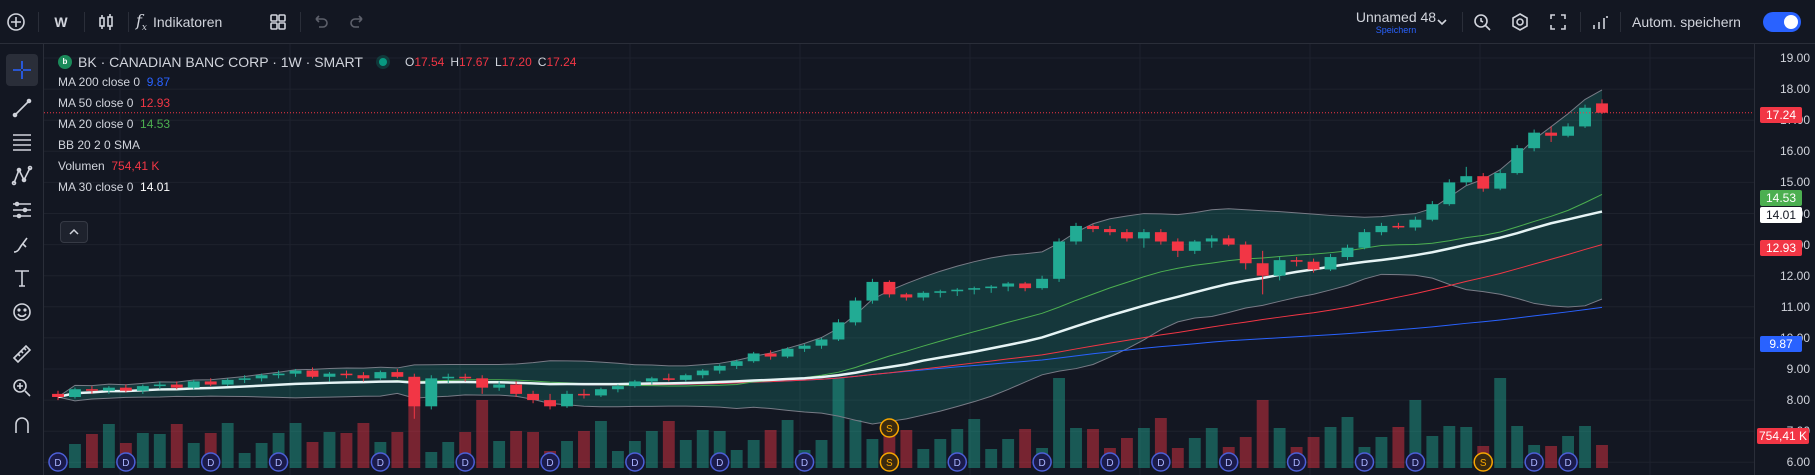 The height and width of the screenshot is (475, 1815). Describe the element at coordinates (22, 354) in the screenshot. I see `measure-tool` at that location.